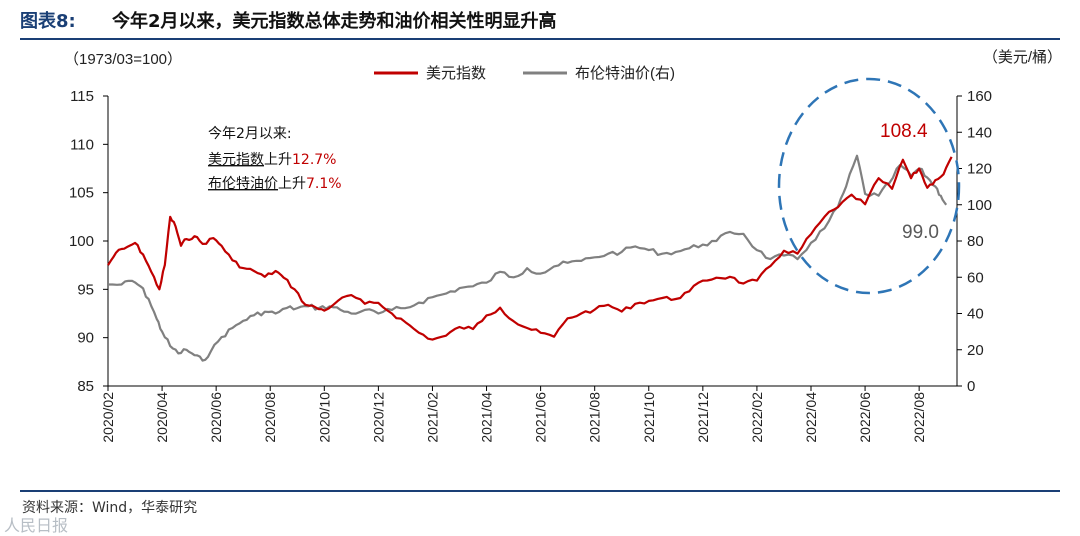 The width and height of the screenshot is (1080, 536). I want to click on annotation-usd-value: 12.7%, so click(314, 160).